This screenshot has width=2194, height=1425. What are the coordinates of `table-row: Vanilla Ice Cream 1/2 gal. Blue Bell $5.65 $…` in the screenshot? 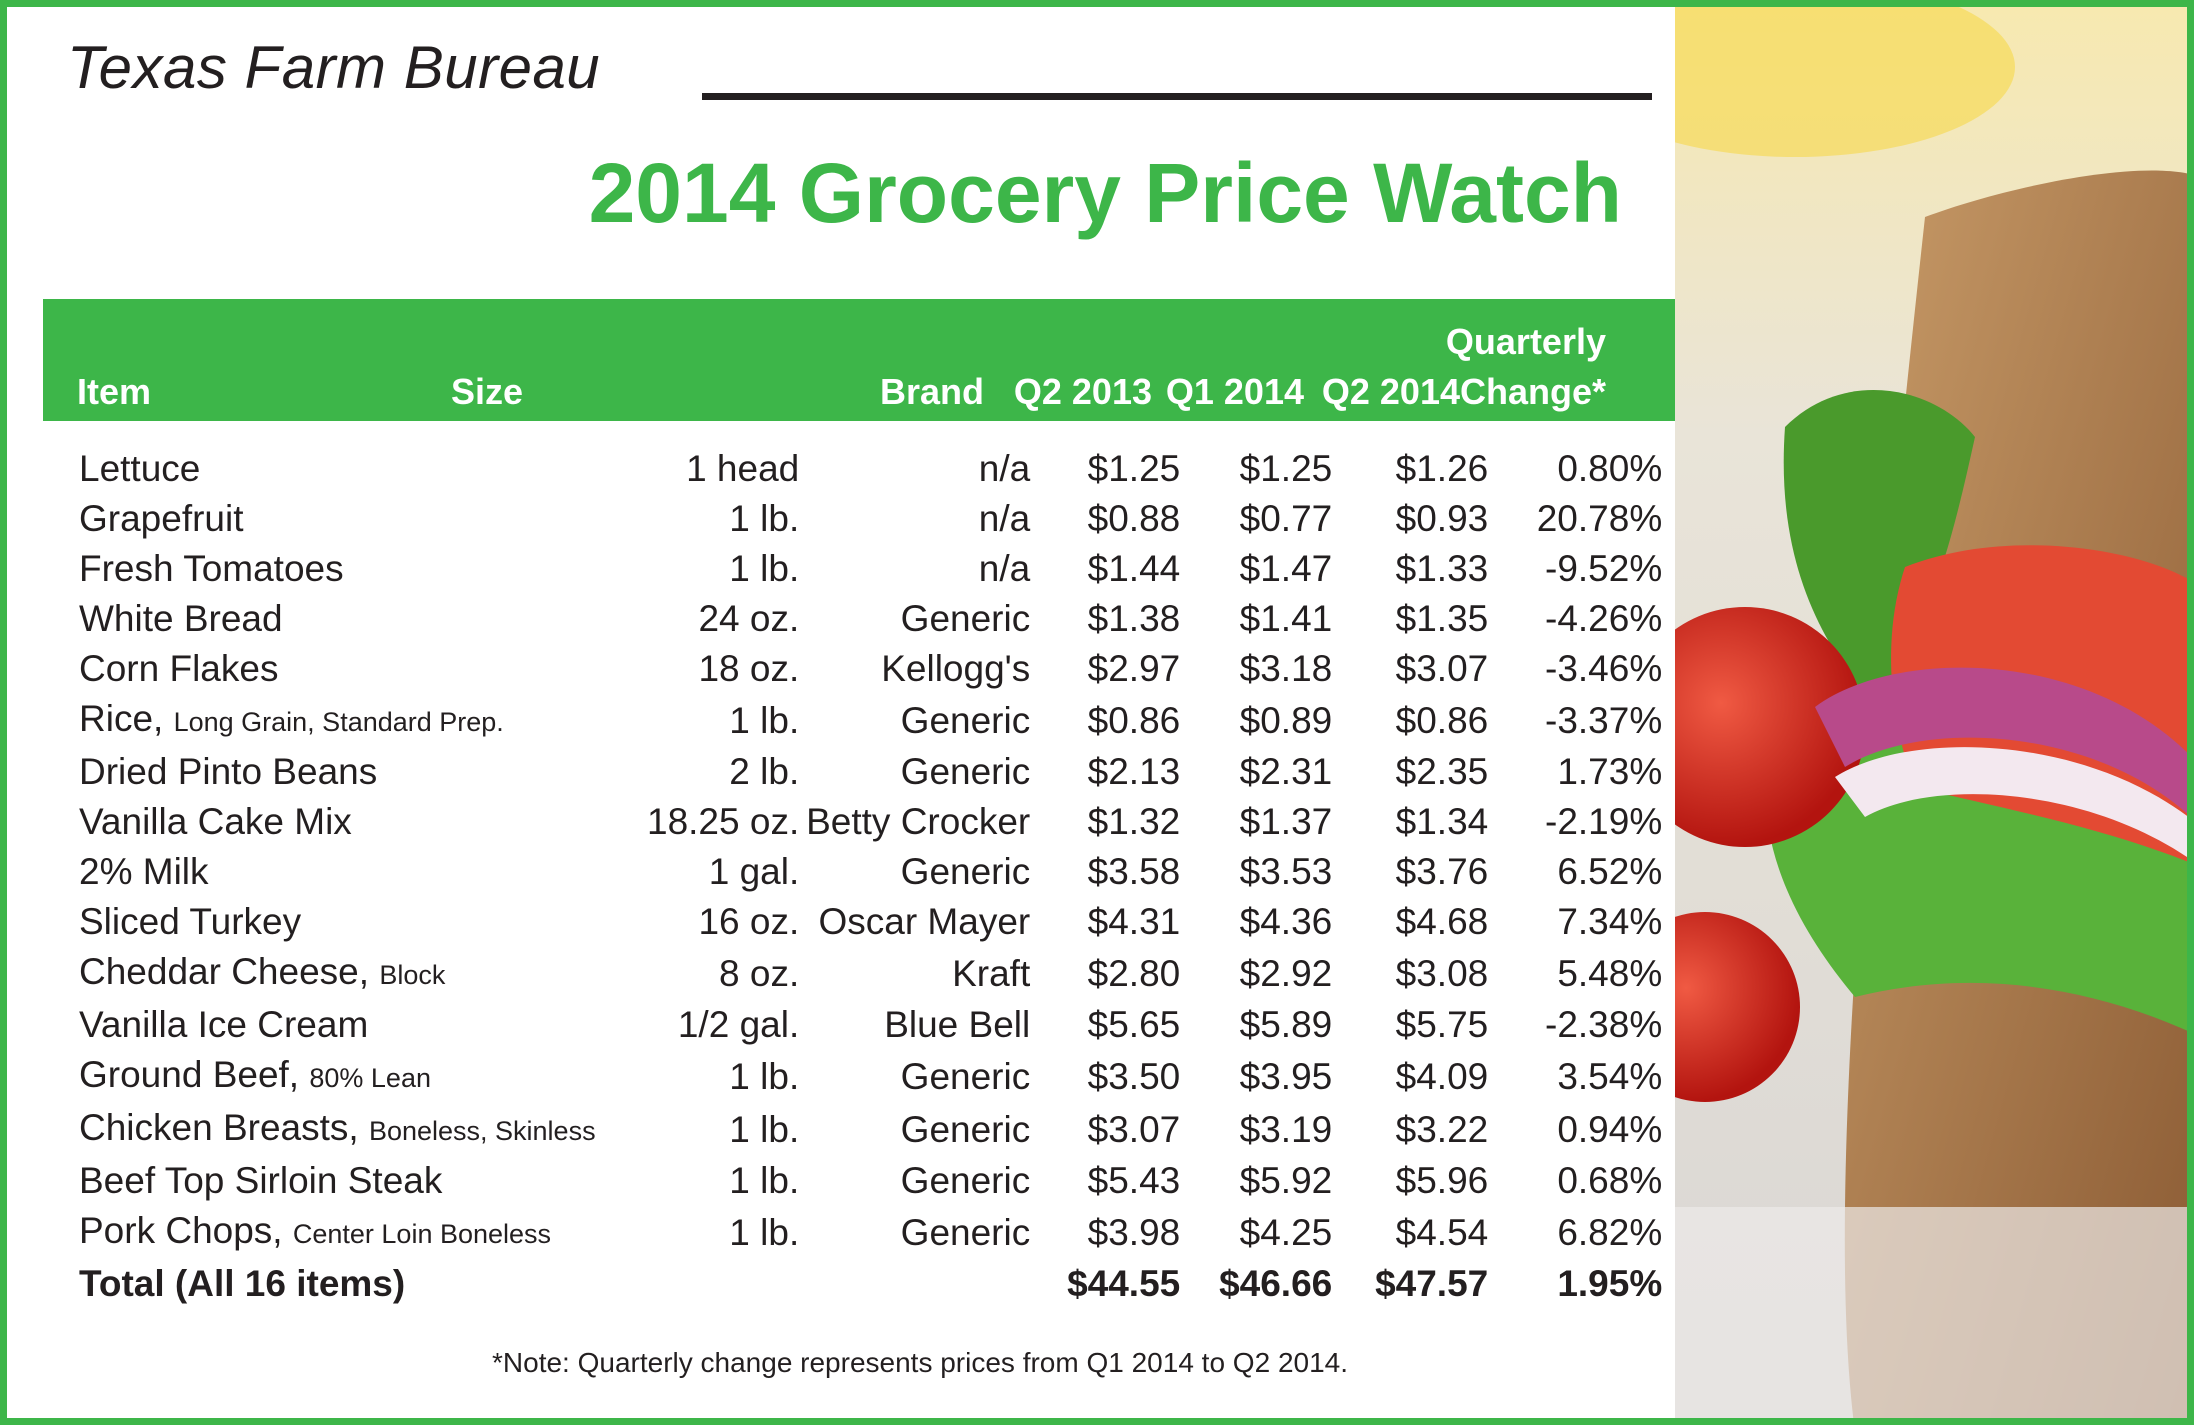 It's located at (852, 1025).